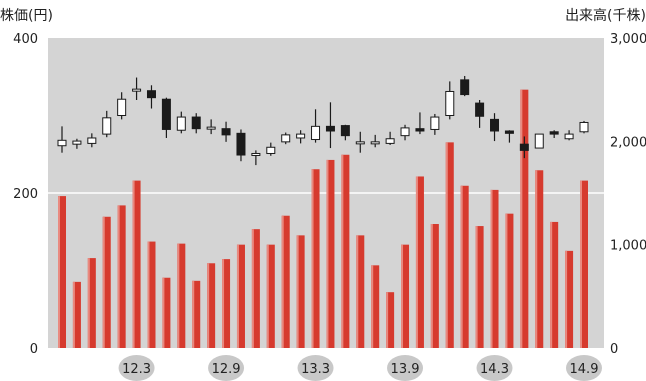 The height and width of the screenshot is (381, 646). Describe the element at coordinates (628, 194) in the screenshot. I see `right-axis-ticks: 0 1,000 2,000 3,000` at that location.